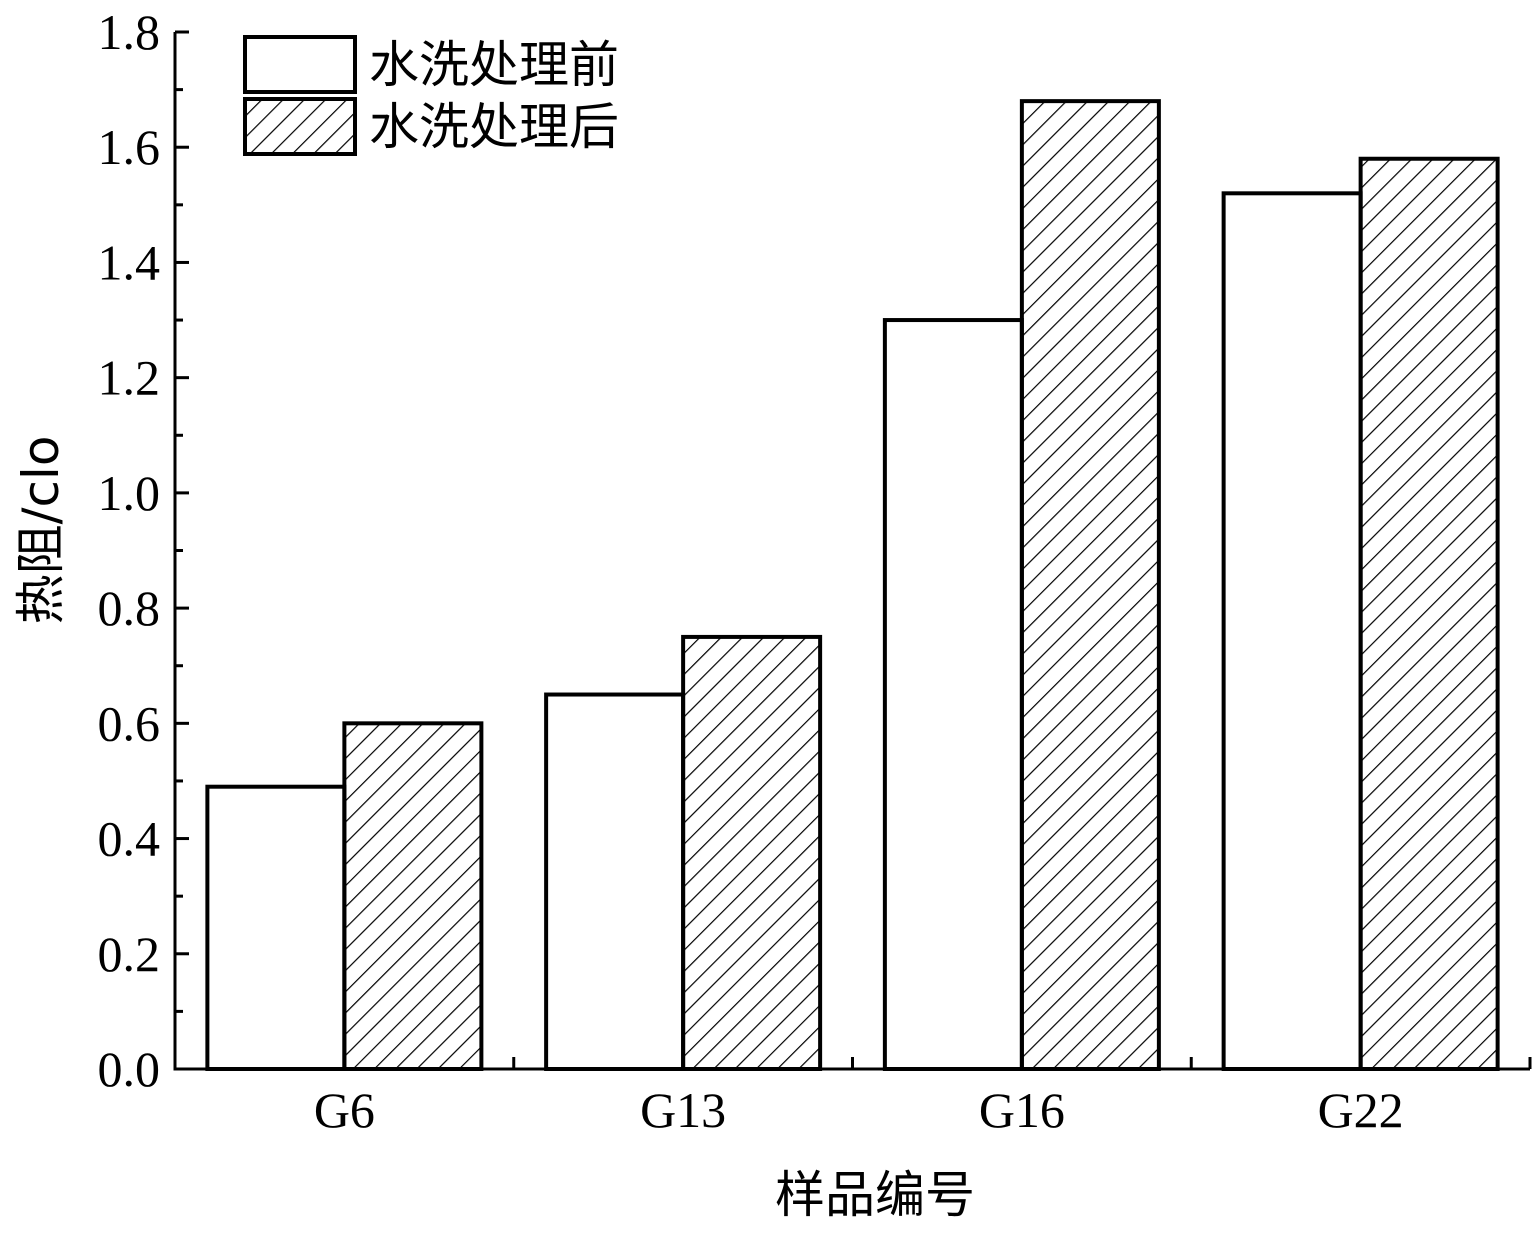  What do you see at coordinates (683, 1110) in the screenshot?
I see `x-tick-label-g13: G13` at bounding box center [683, 1110].